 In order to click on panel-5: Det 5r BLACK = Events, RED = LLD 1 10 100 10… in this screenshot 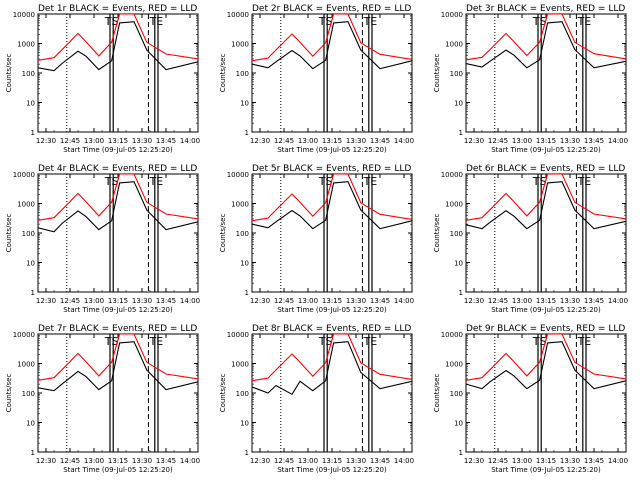, I will do `click(316, 239)`.